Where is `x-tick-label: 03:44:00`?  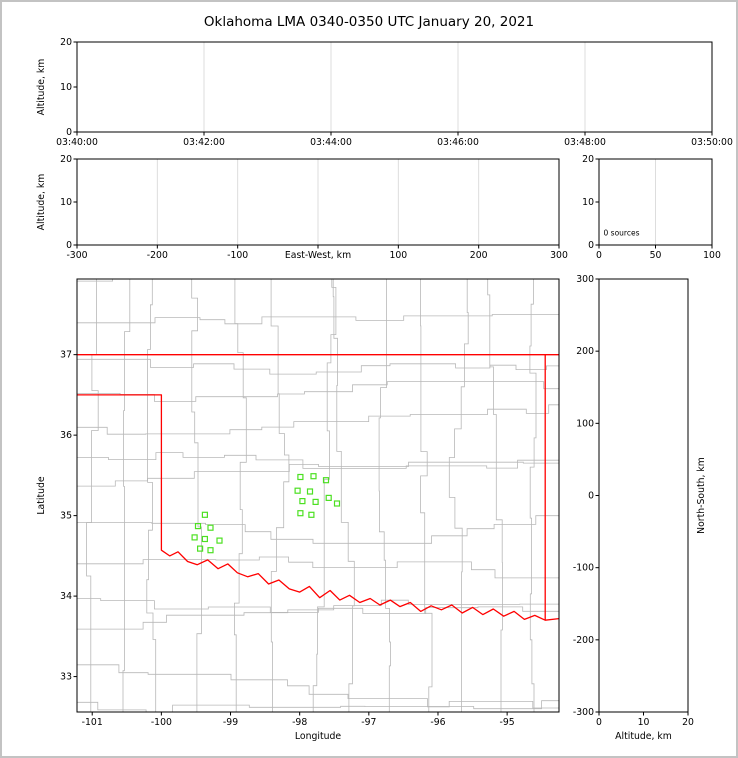 x-tick-label: 03:44:00 is located at coordinates (331, 142).